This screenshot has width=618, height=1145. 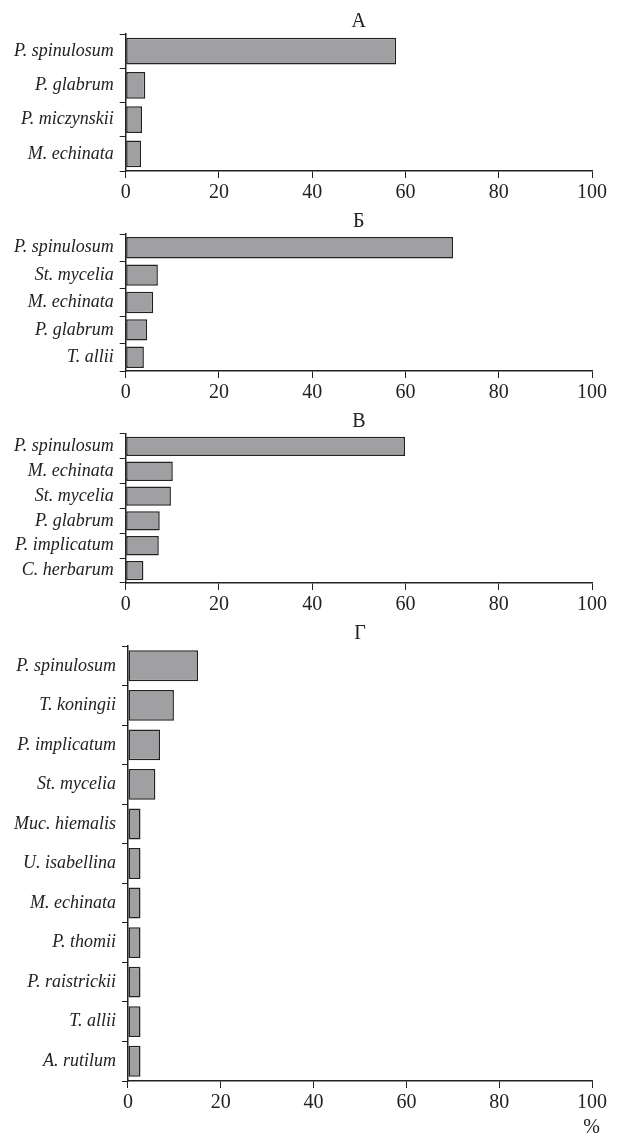 I want to click on y-tick-label: P. thomii, so click(x=83, y=941).